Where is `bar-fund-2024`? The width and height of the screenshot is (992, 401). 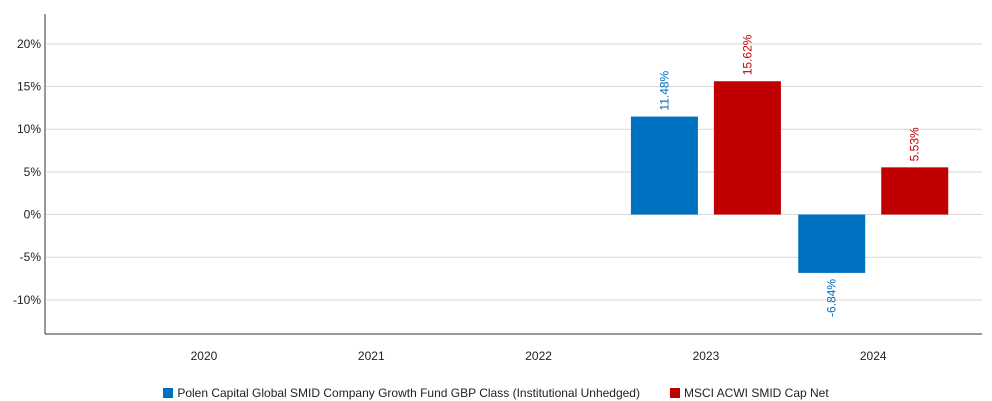
bar-fund-2024 is located at coordinates (832, 243).